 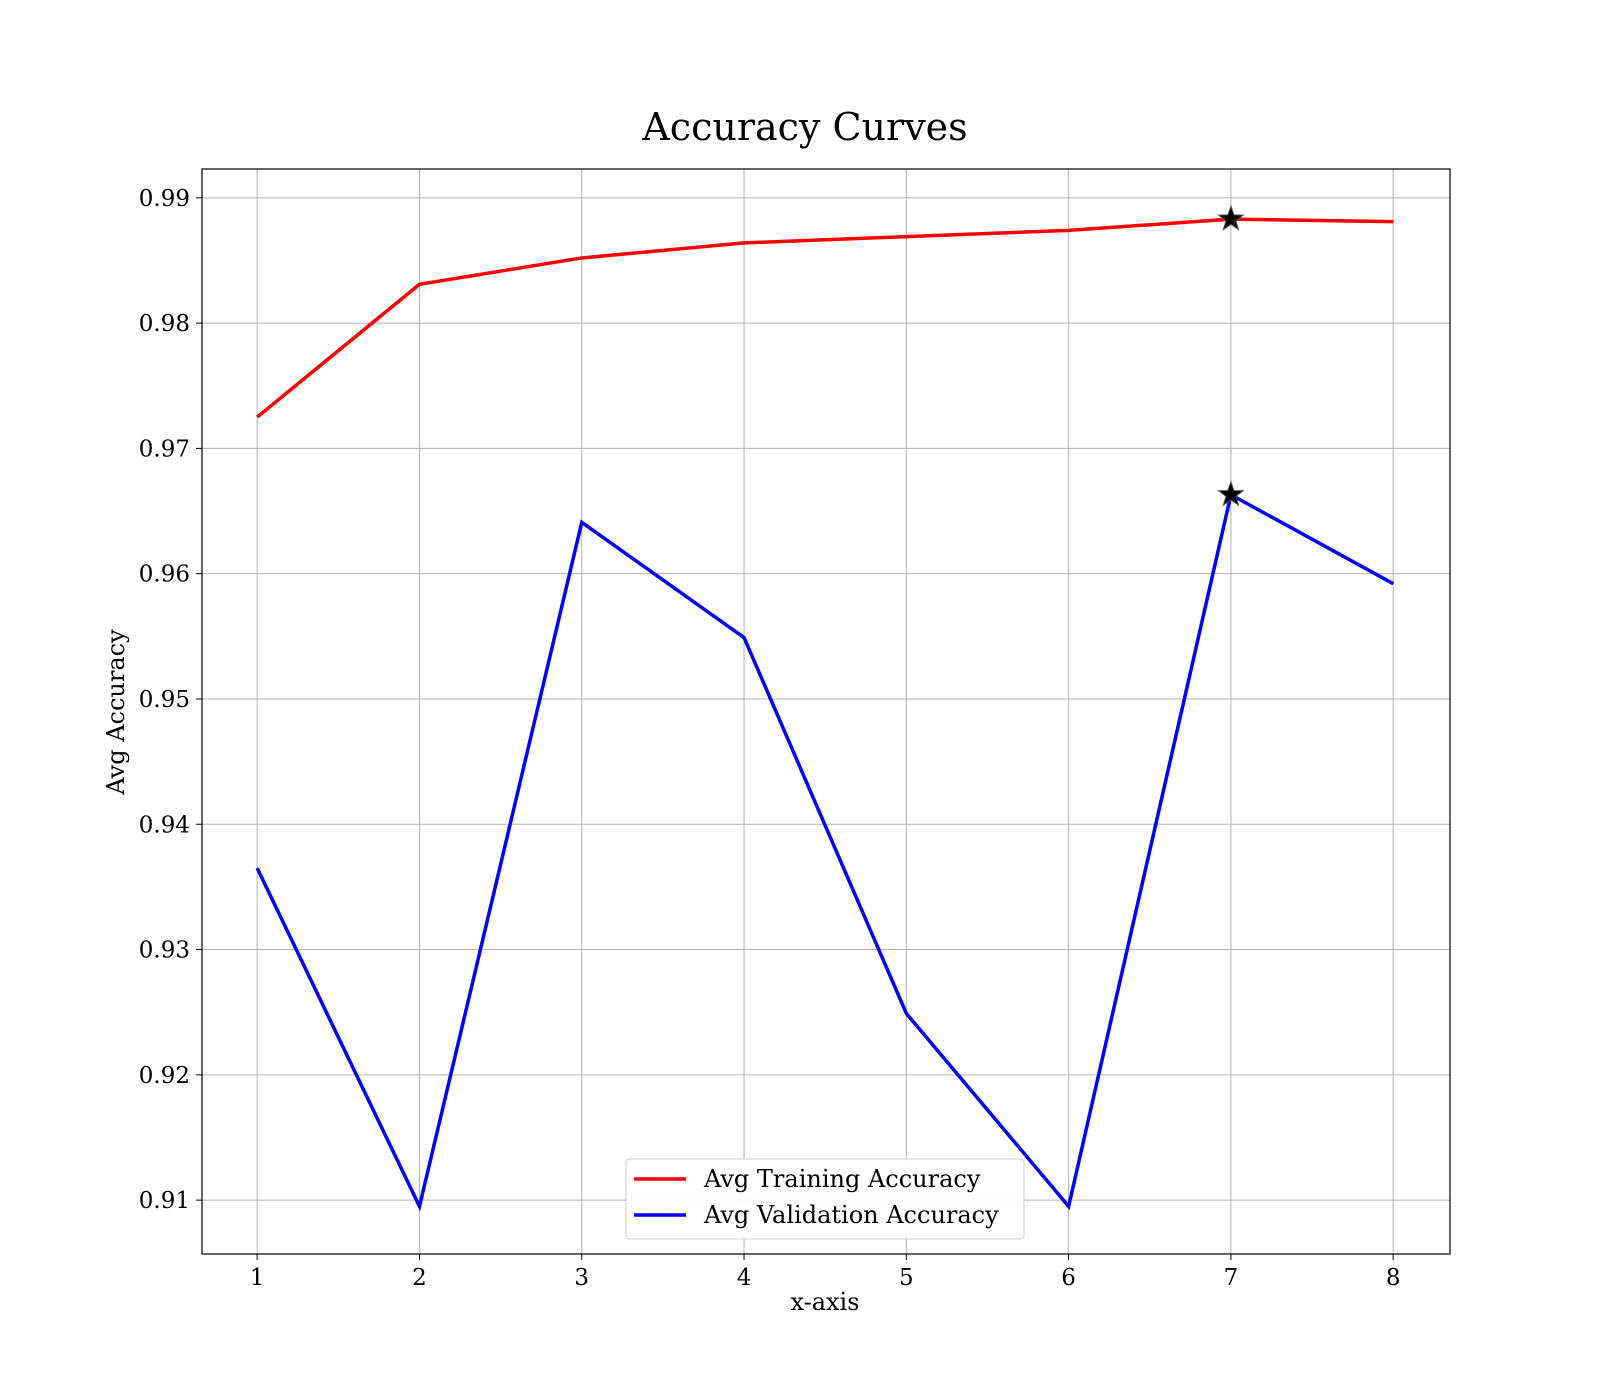 What do you see at coordinates (825, 1272) in the screenshot?
I see `x-ticks: 1 2 3 4 5 6 7 8` at bounding box center [825, 1272].